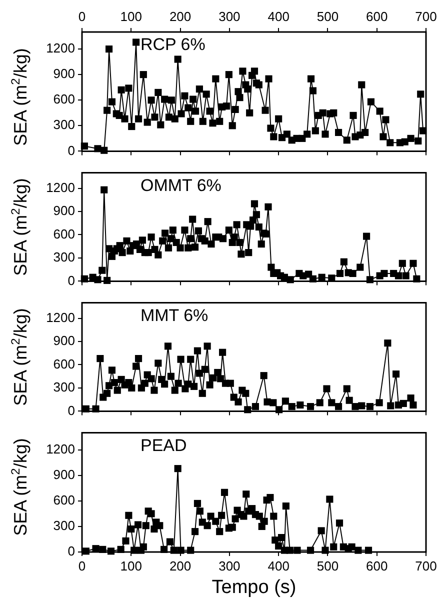 The image size is (437, 607). What do you see at coordinates (377, 566) in the screenshot?
I see `x-tick-label: 600` at bounding box center [377, 566].